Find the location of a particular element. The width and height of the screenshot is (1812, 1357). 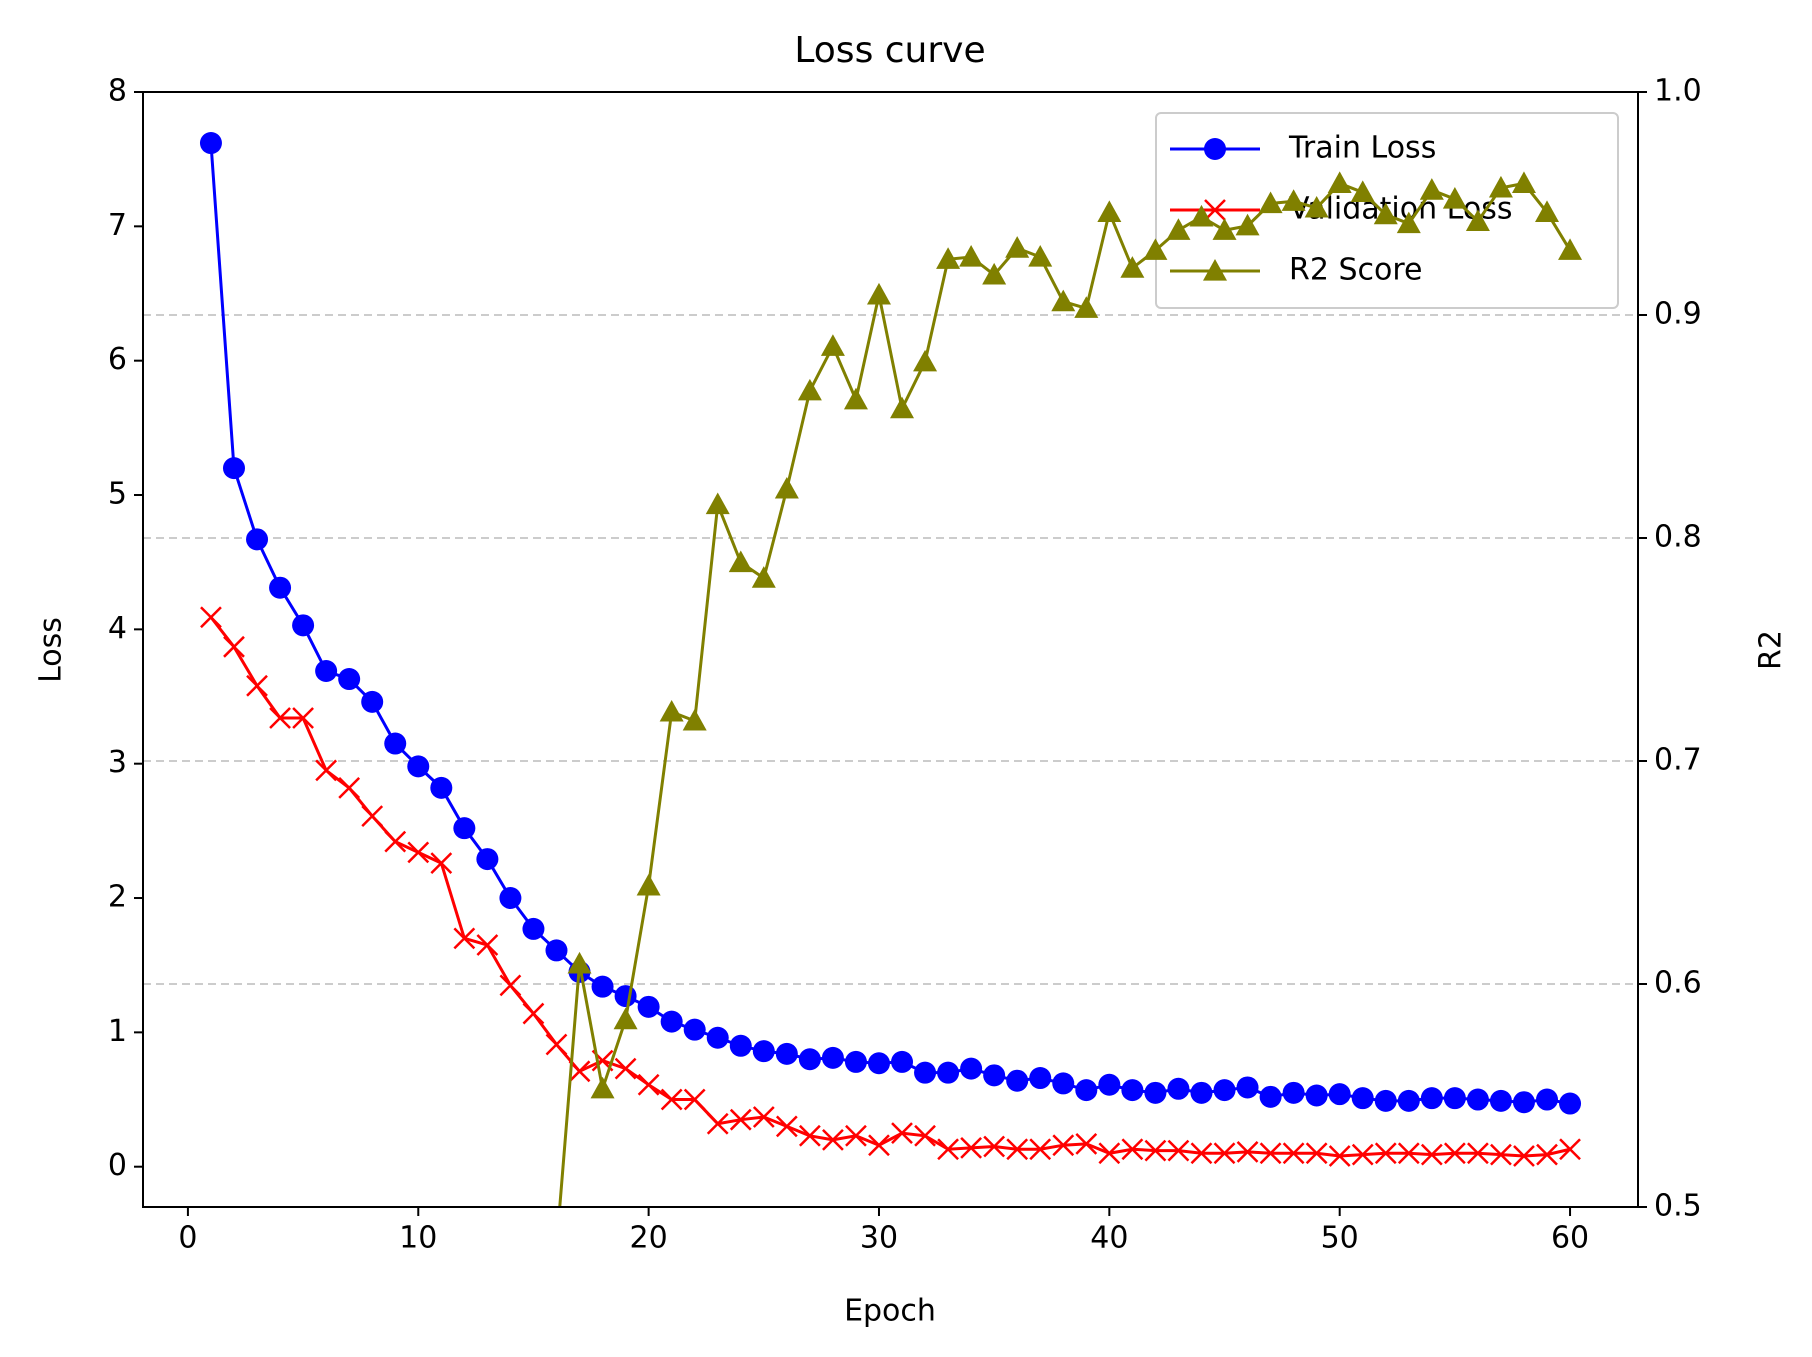

y-tick-label: 0 is located at coordinates (117, 1165).